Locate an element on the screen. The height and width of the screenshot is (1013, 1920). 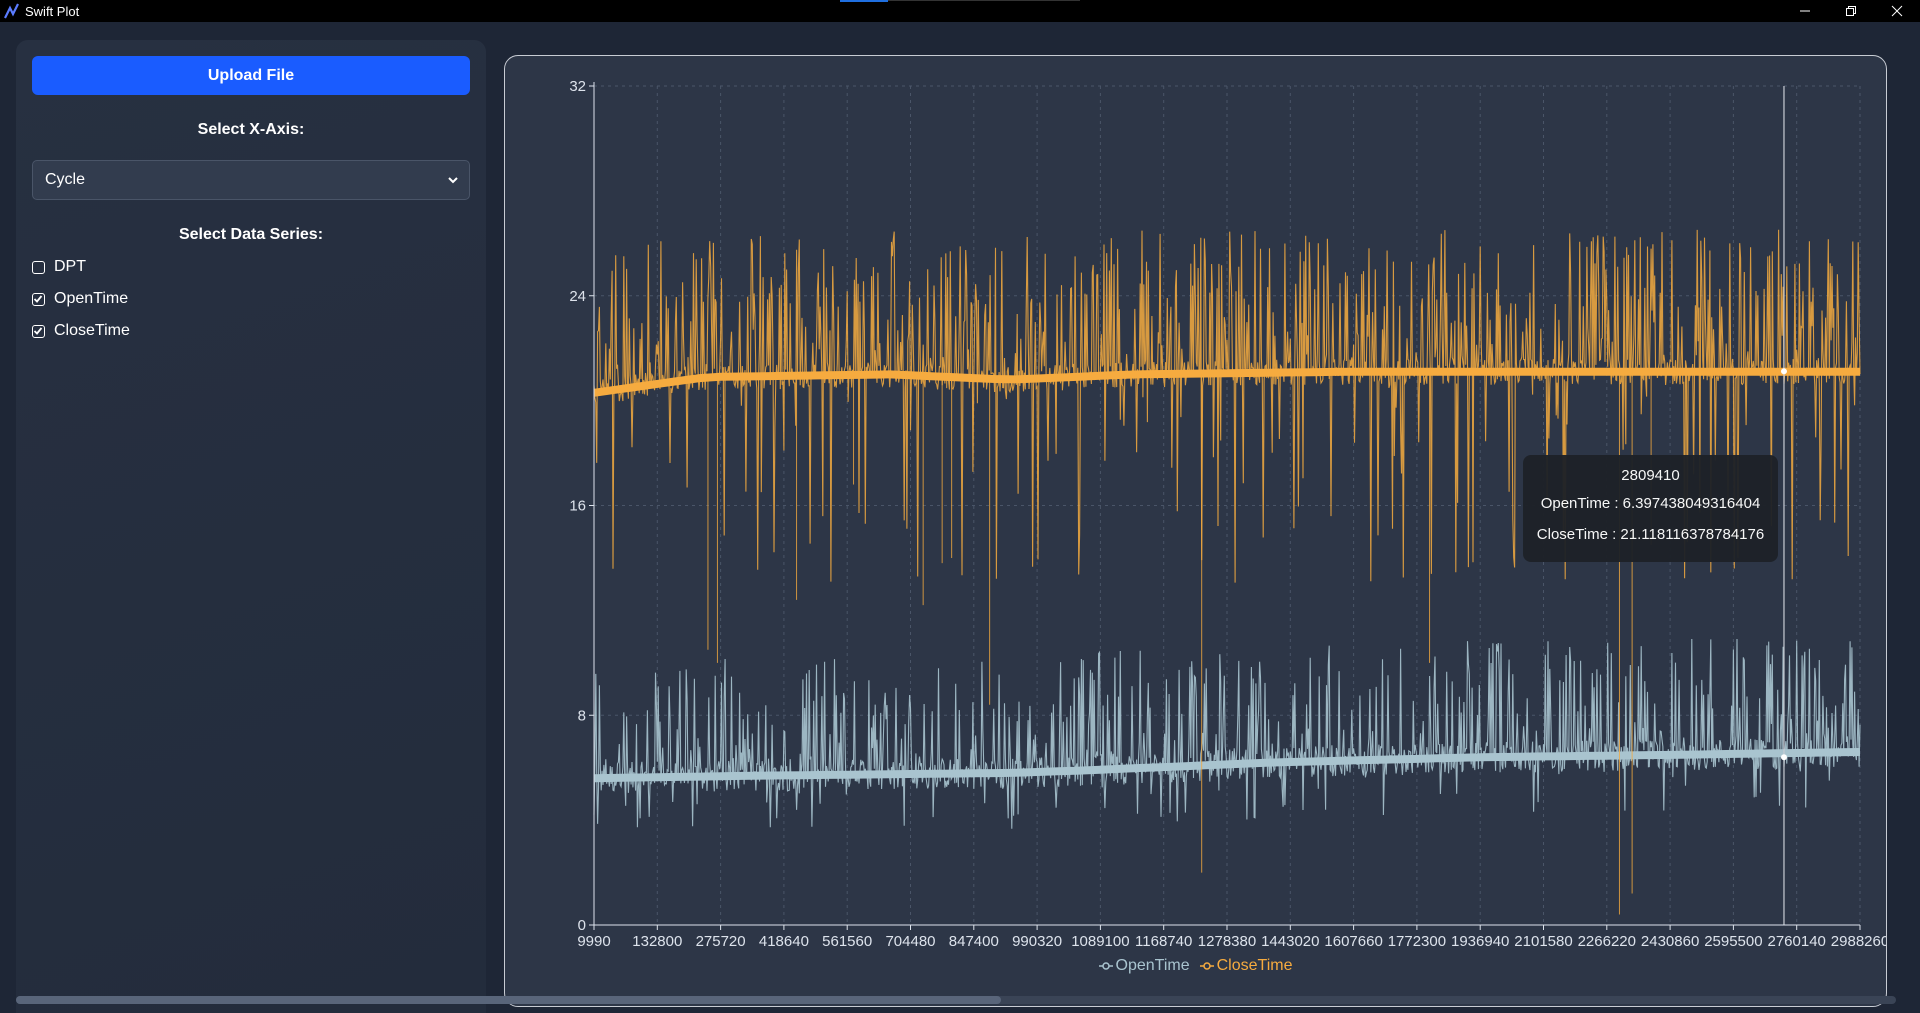
legend-item-closetime: CloseTime is located at coordinates (1246, 966).